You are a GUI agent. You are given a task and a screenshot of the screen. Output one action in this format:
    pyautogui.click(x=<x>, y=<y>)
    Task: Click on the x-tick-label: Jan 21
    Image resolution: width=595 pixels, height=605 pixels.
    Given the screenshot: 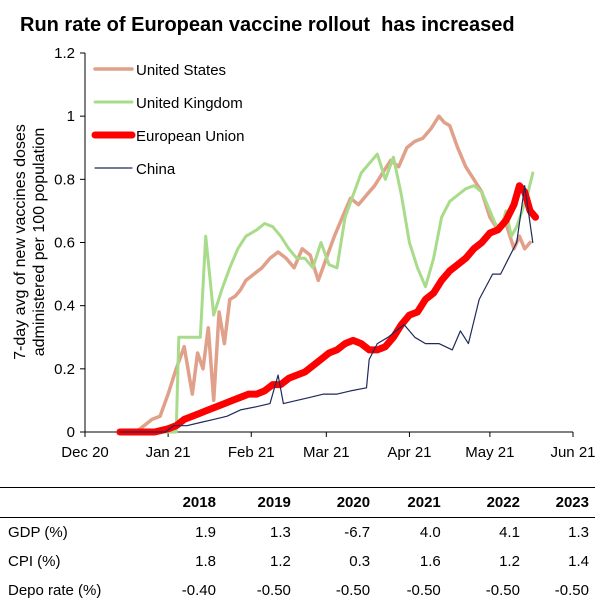 What is the action you would take?
    pyautogui.click(x=168, y=452)
    